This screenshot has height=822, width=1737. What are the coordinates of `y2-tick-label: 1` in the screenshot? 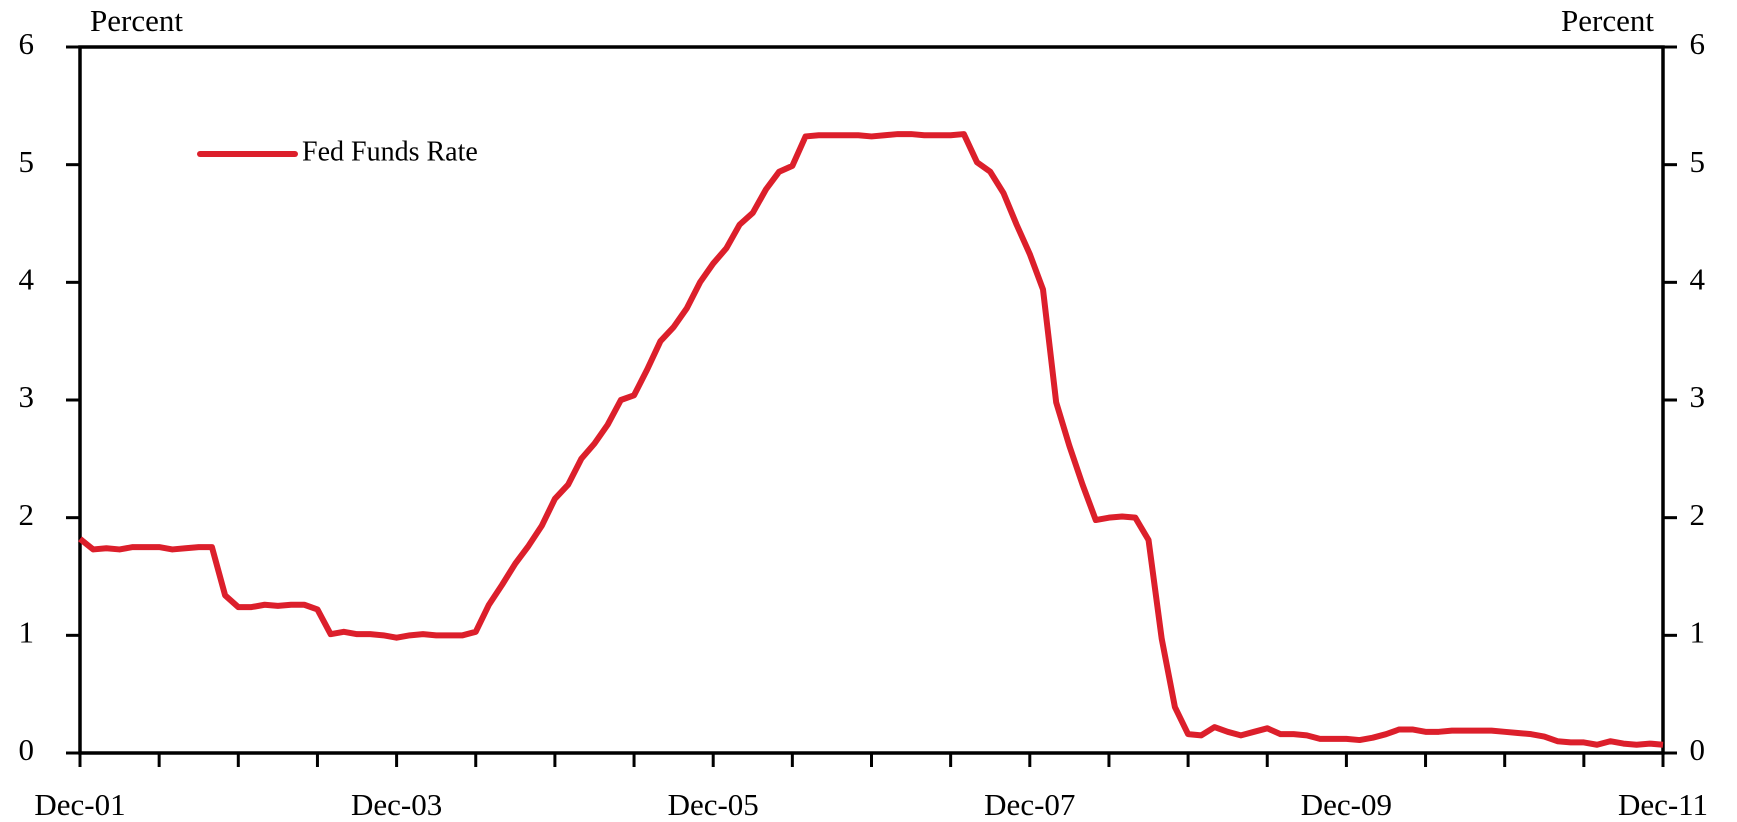 It's located at (1698, 631).